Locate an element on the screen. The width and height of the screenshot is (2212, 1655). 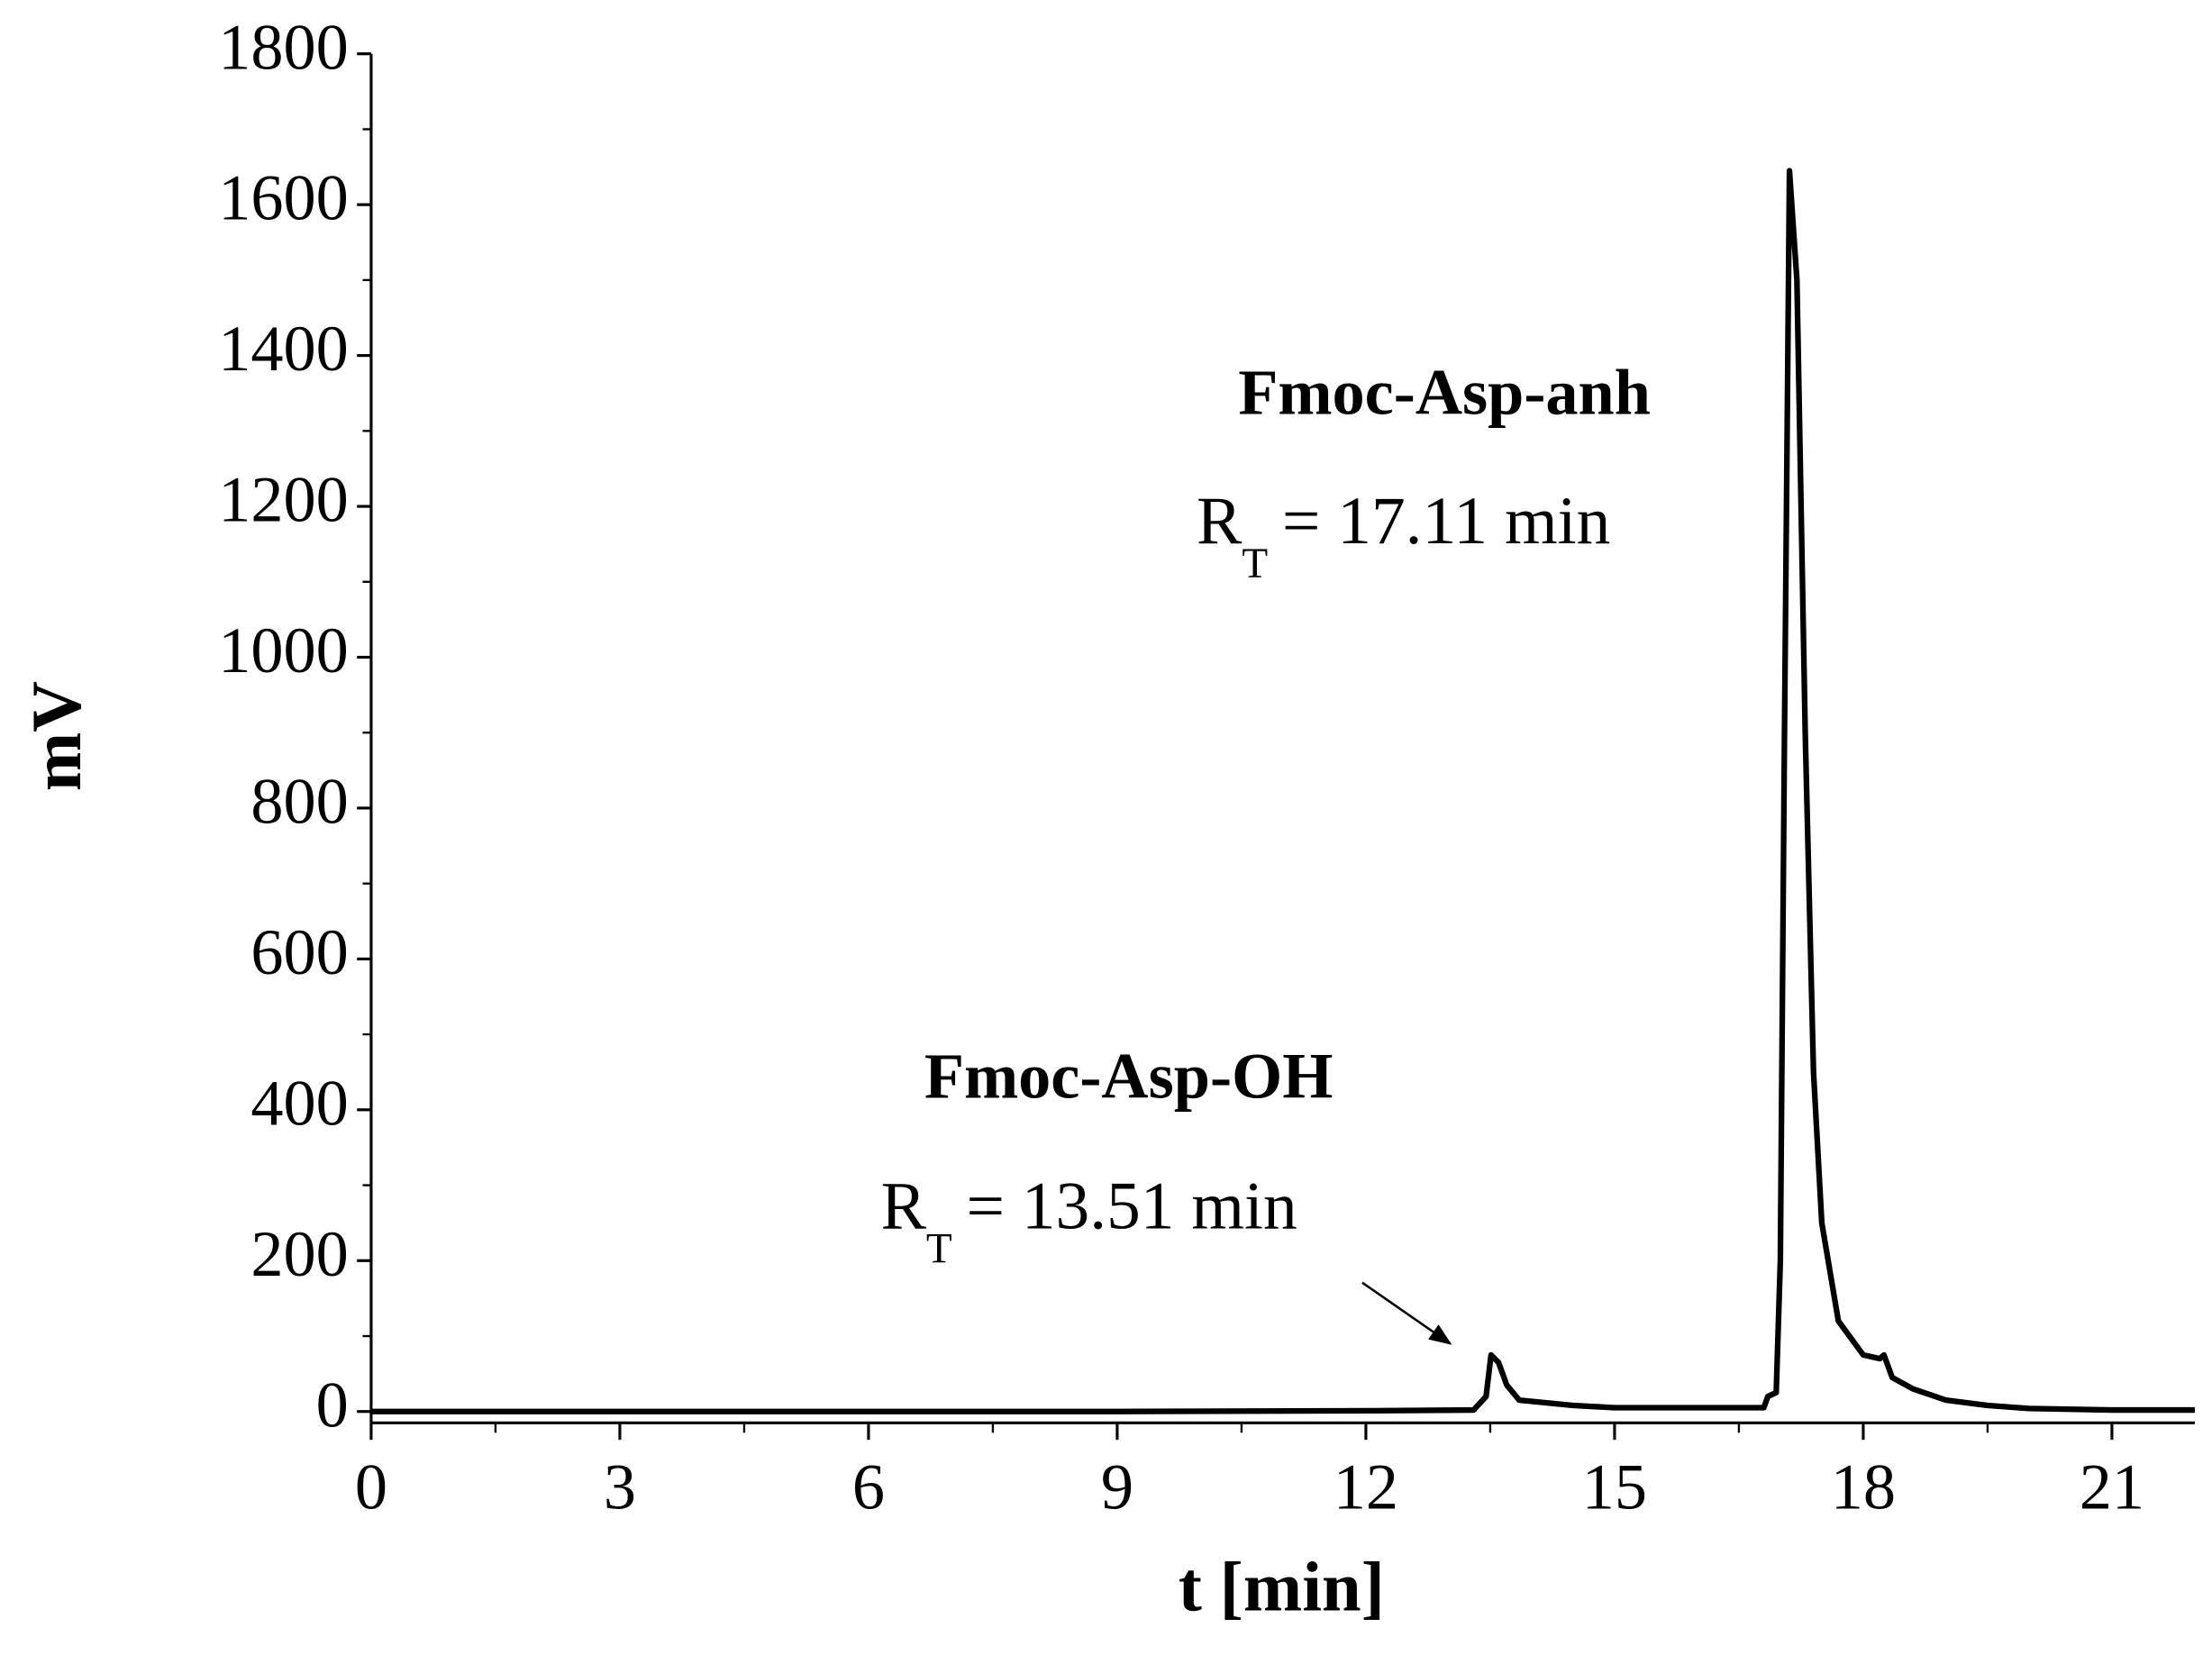
x-tick-label: 15 is located at coordinates (1614, 1486).